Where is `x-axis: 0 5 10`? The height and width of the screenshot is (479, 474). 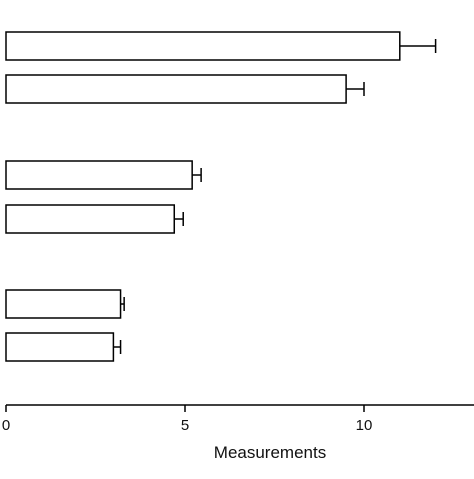
x-axis: 0 5 10 is located at coordinates (238, 419).